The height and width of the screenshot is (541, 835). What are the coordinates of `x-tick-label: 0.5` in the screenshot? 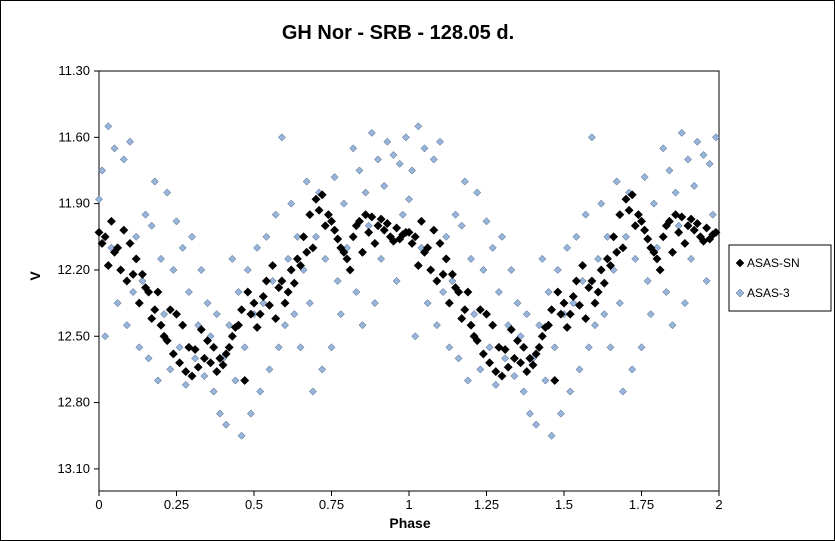 It's located at (254, 504).